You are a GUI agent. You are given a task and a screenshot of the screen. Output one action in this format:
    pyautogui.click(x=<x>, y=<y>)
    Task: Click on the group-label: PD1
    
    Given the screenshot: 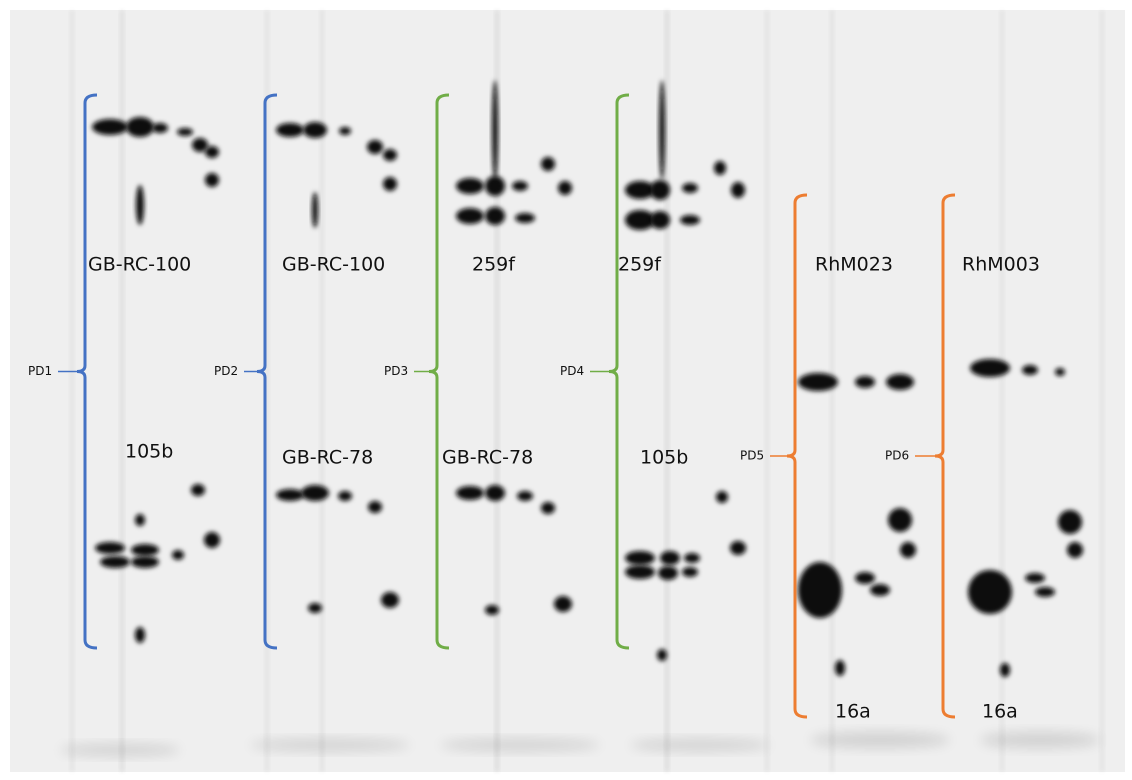 What is the action you would take?
    pyautogui.click(x=40, y=371)
    